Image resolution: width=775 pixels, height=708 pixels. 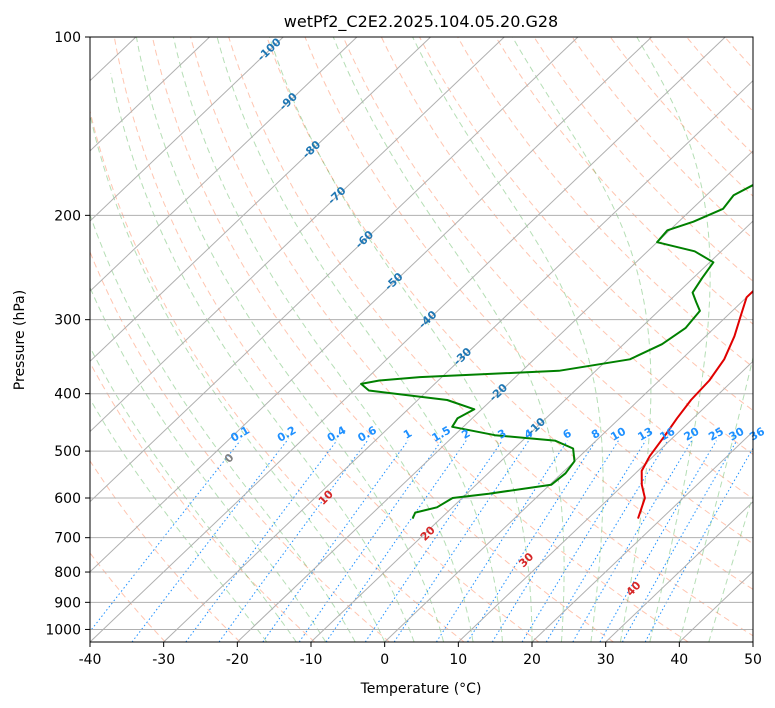 What do you see at coordinates (67, 321) in the screenshot?
I see `y-tick-label: 300` at bounding box center [67, 321].